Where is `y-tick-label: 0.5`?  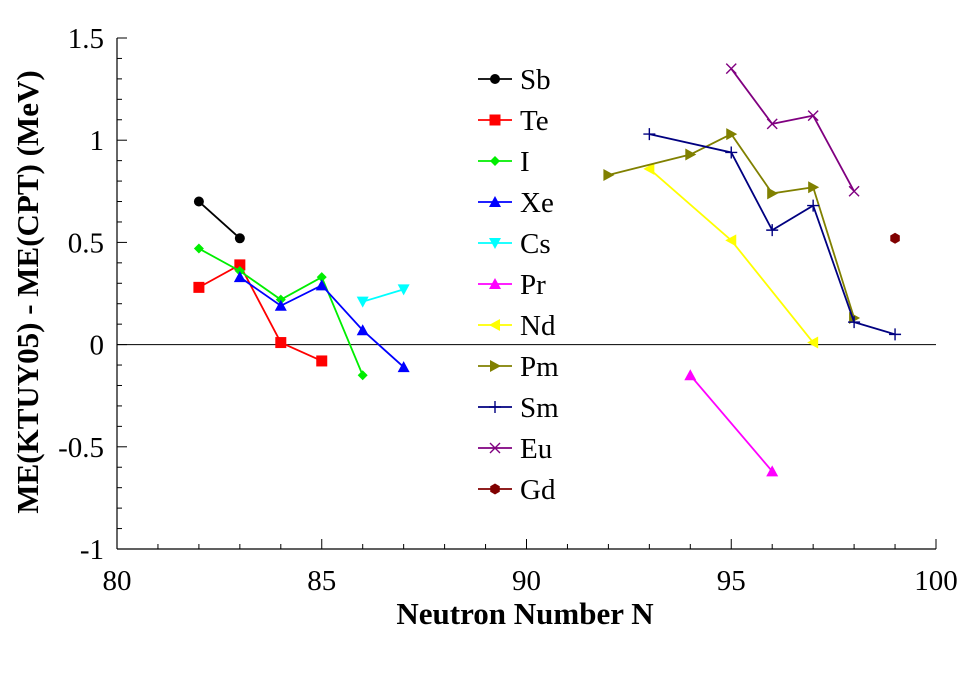
y-tick-label: 0.5 is located at coordinates (86, 243).